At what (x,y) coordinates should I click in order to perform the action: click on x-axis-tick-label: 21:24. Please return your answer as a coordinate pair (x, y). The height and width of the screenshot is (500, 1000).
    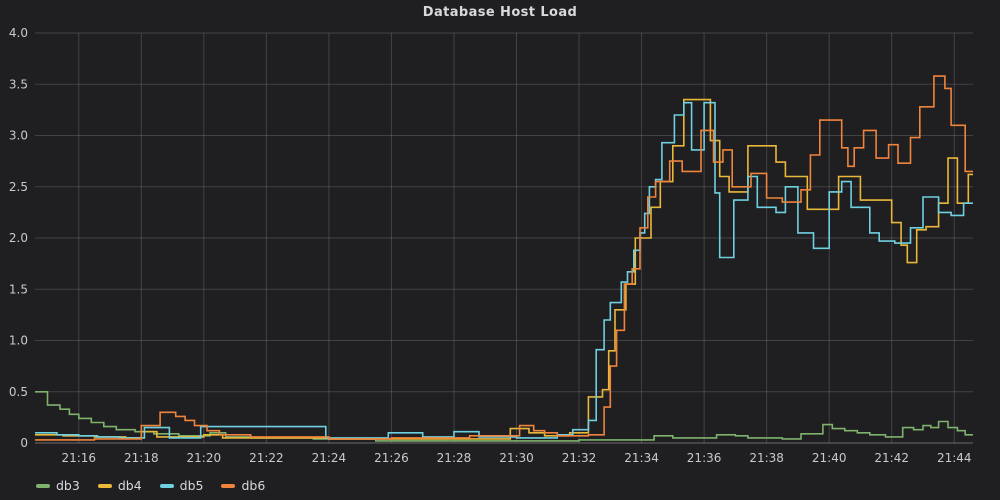
    Looking at the image, I should click on (329, 458).